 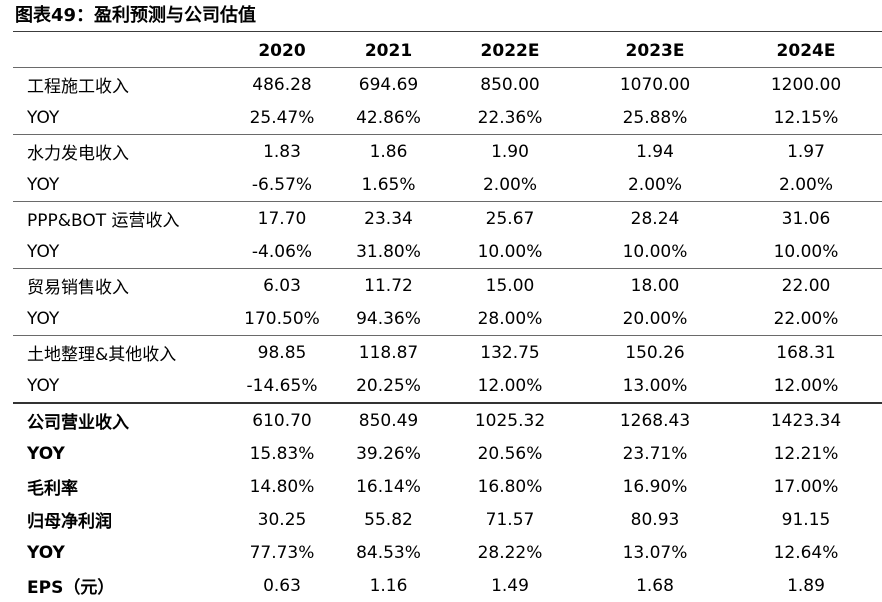 What do you see at coordinates (120, 585) in the screenshot?
I see `row-label: EPS（元）` at bounding box center [120, 585].